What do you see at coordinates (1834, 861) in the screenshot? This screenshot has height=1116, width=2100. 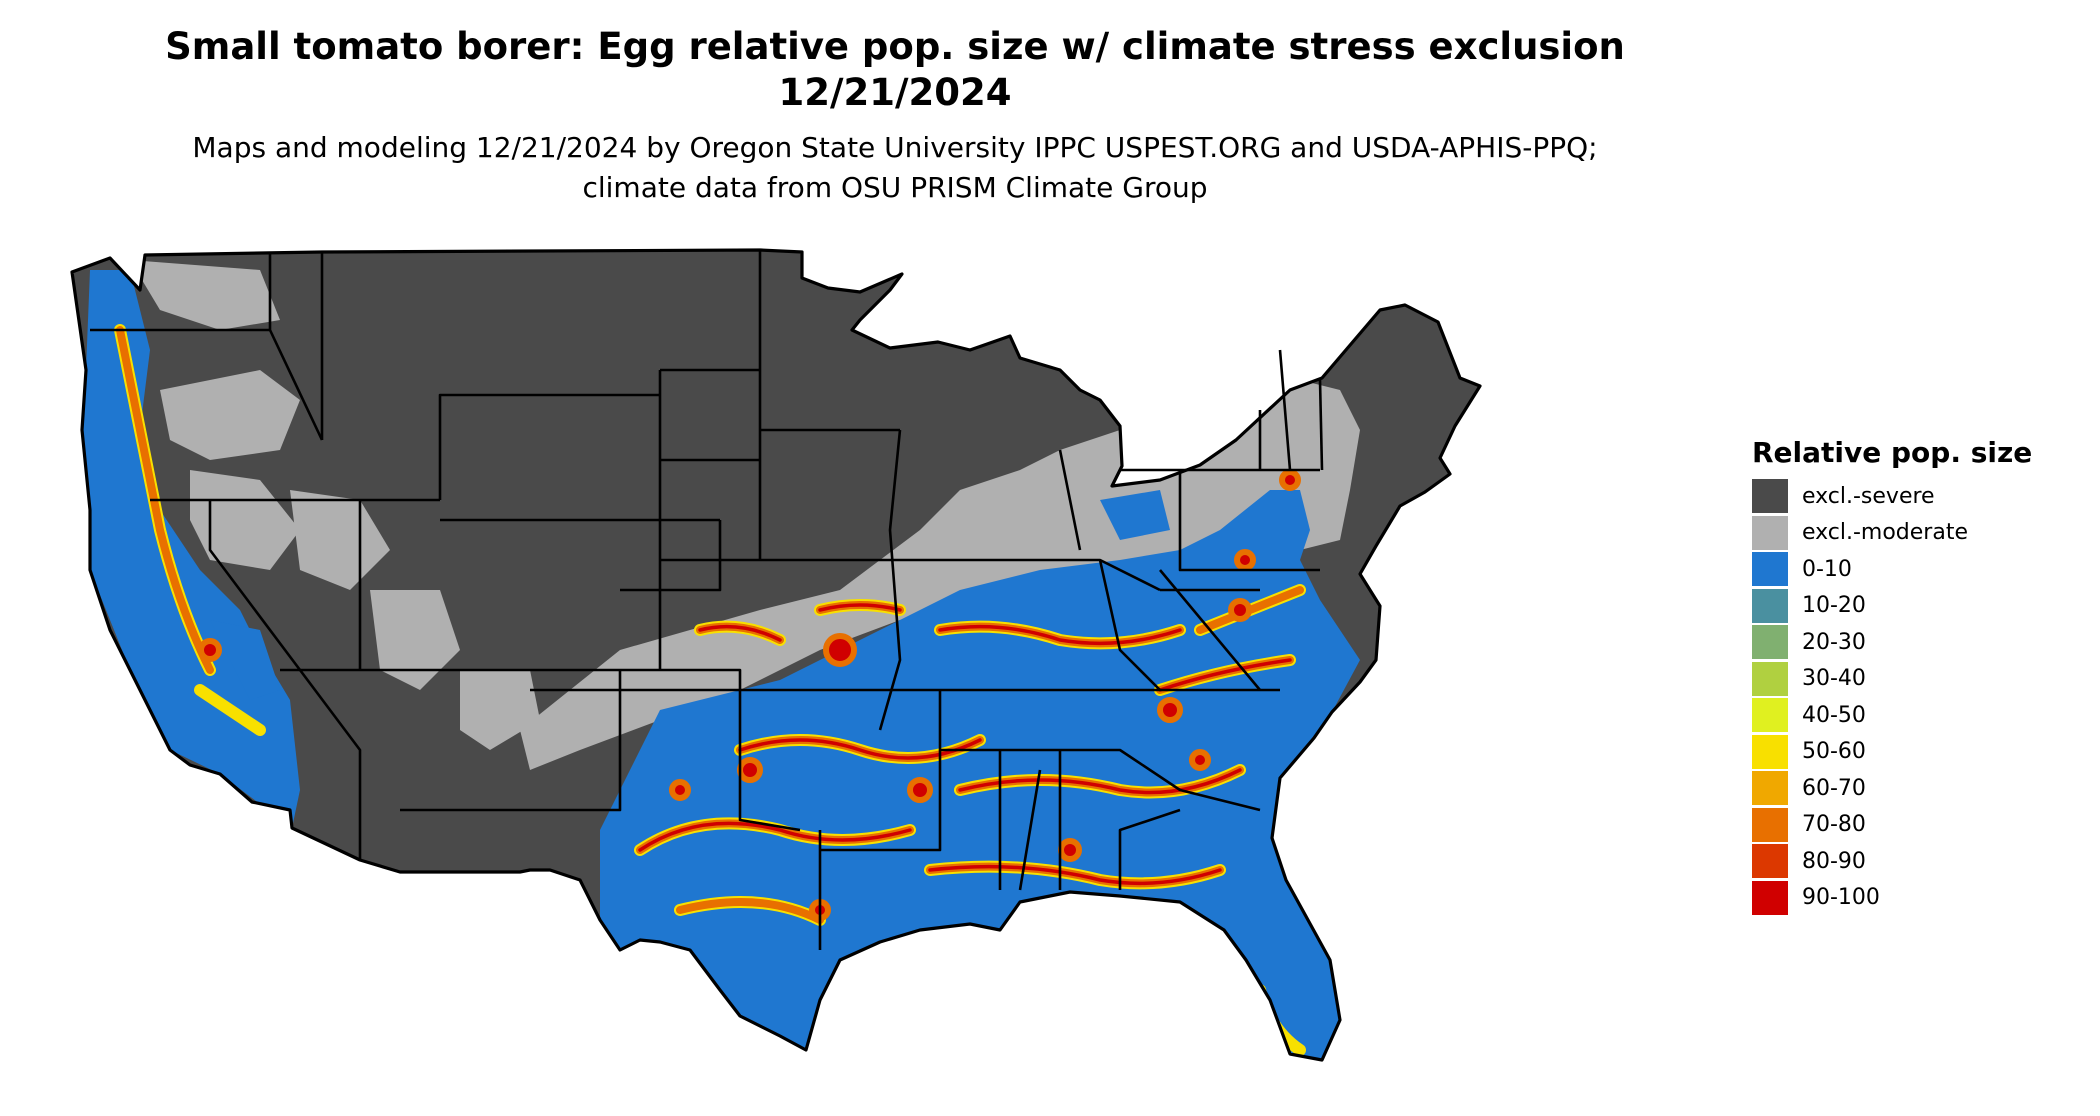 I see `legend-label: 80-90` at bounding box center [1834, 861].